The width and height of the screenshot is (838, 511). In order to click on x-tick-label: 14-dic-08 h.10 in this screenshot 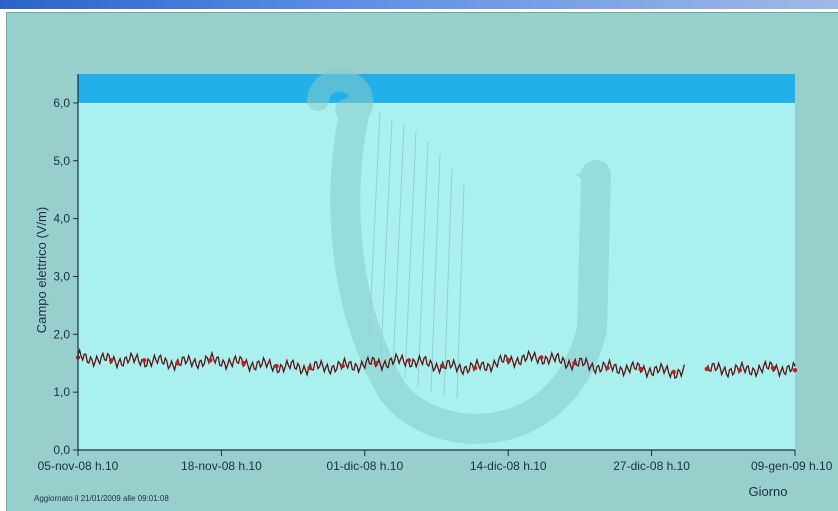, I will do `click(508, 466)`.